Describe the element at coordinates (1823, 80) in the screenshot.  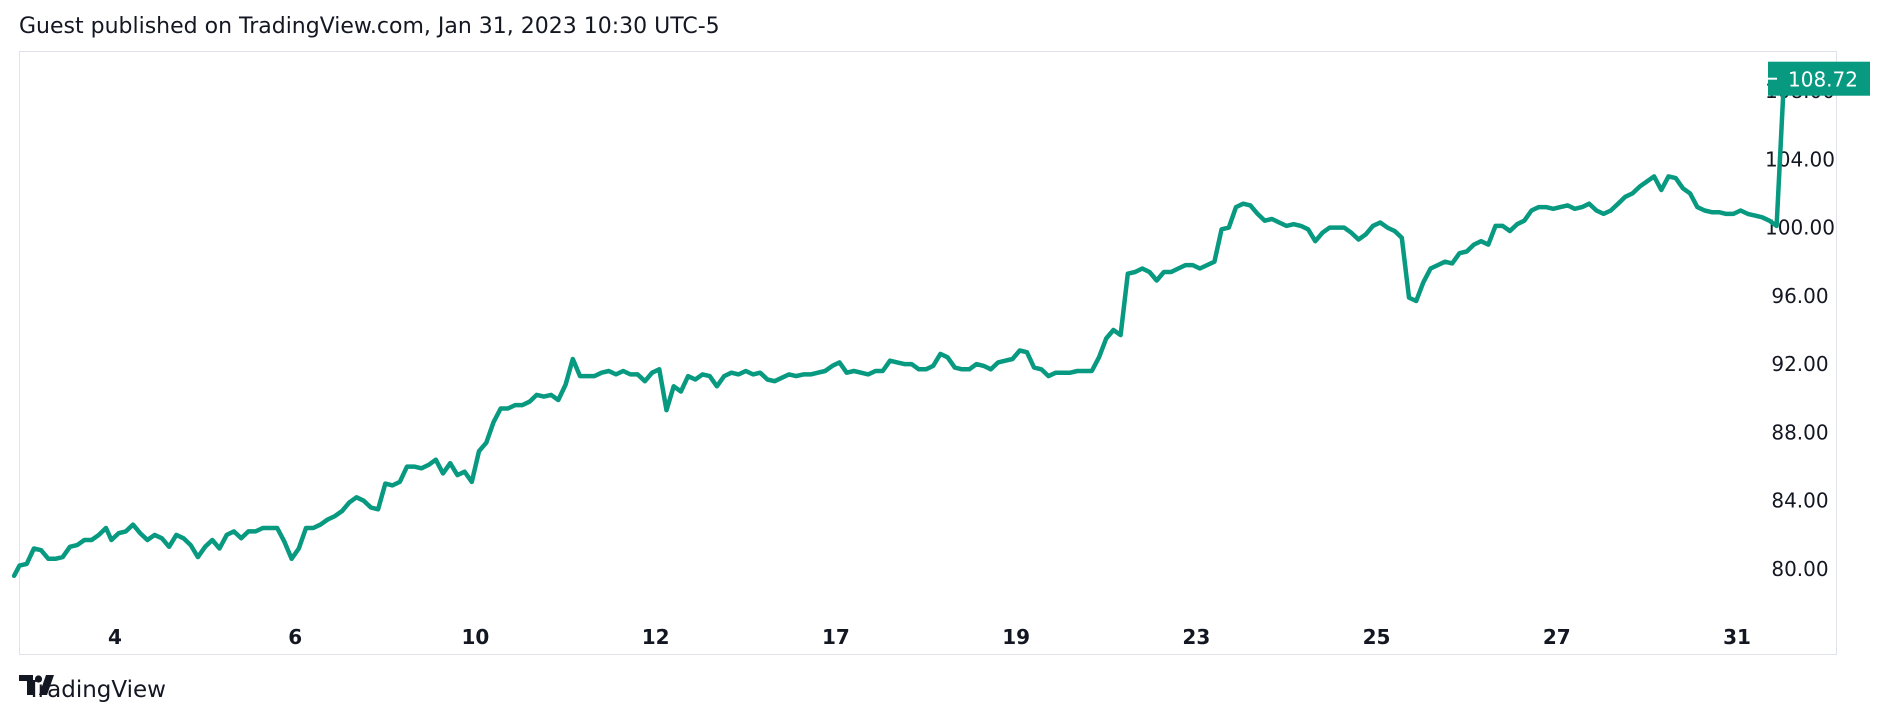
I see `last-price-value: 108.72` at that location.